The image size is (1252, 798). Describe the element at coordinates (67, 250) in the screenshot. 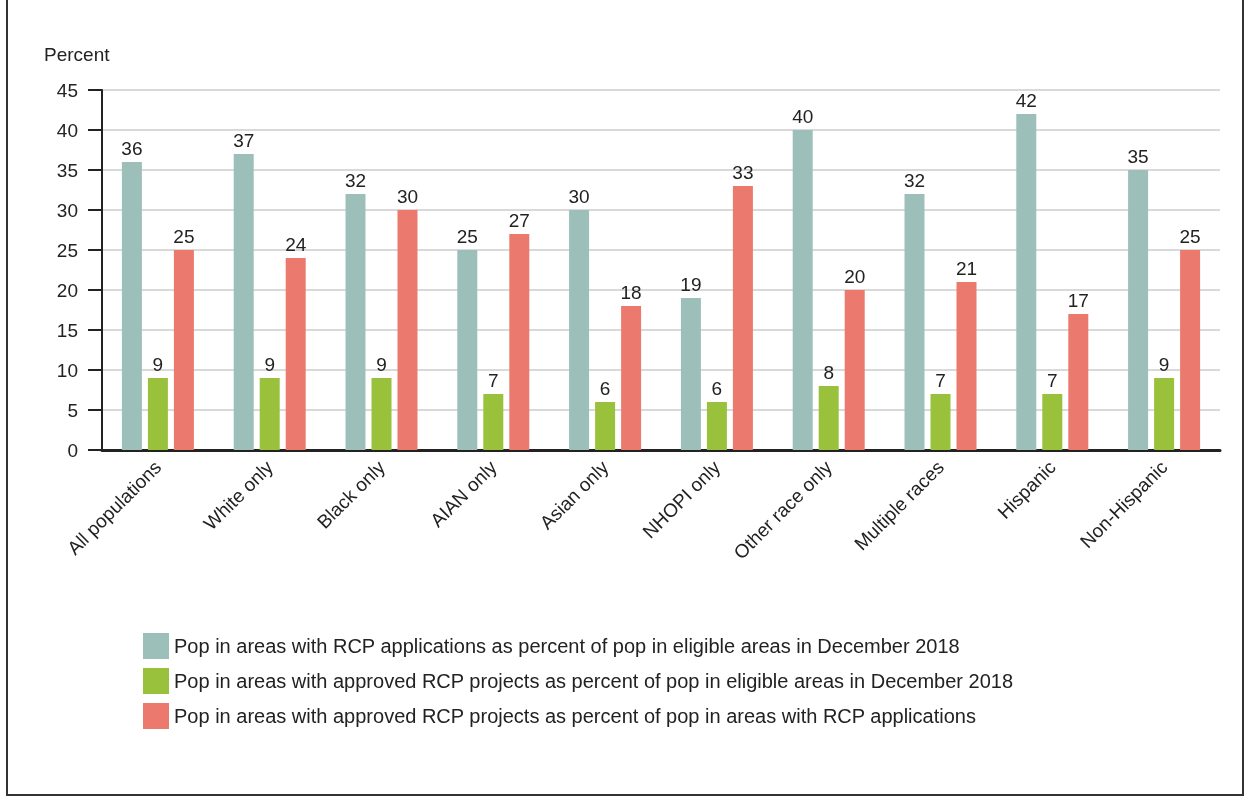

I see `y-tick-label: 25` at that location.